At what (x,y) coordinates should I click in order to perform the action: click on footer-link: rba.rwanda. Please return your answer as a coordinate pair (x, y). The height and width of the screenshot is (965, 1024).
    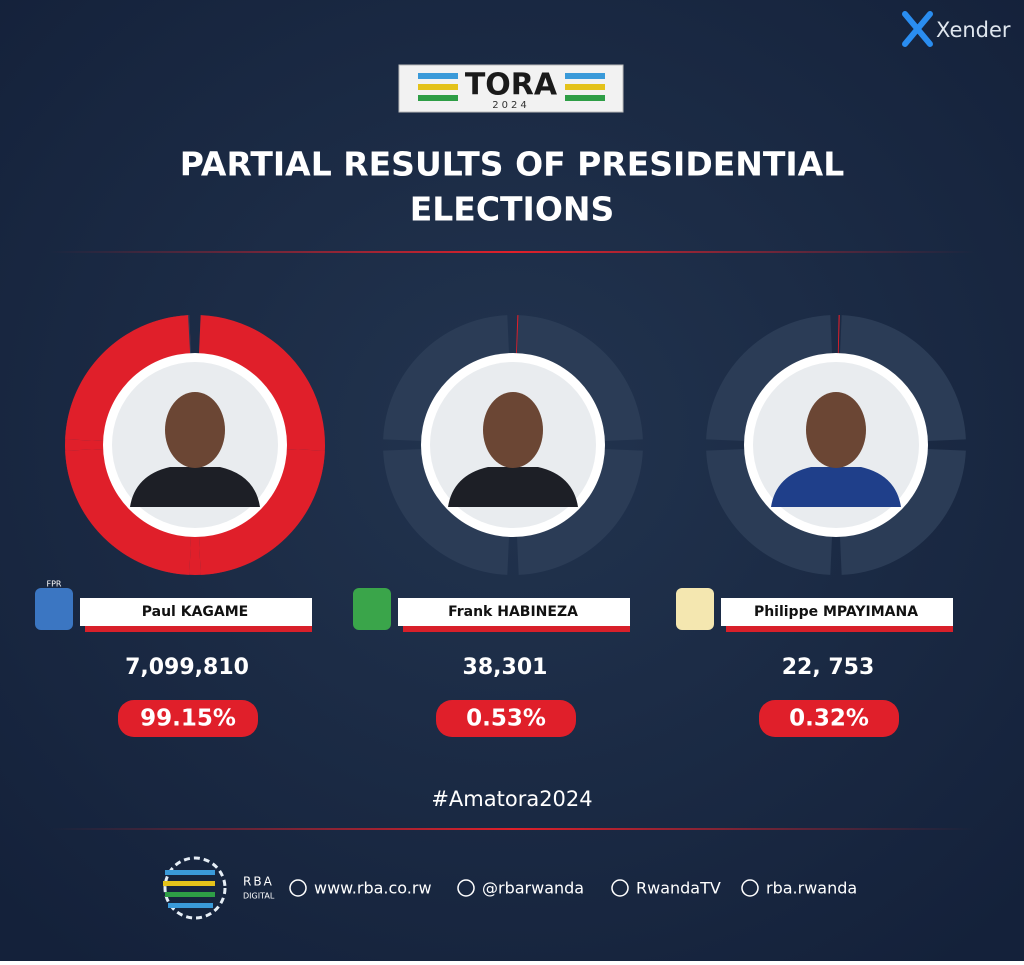
    Looking at the image, I should click on (811, 888).